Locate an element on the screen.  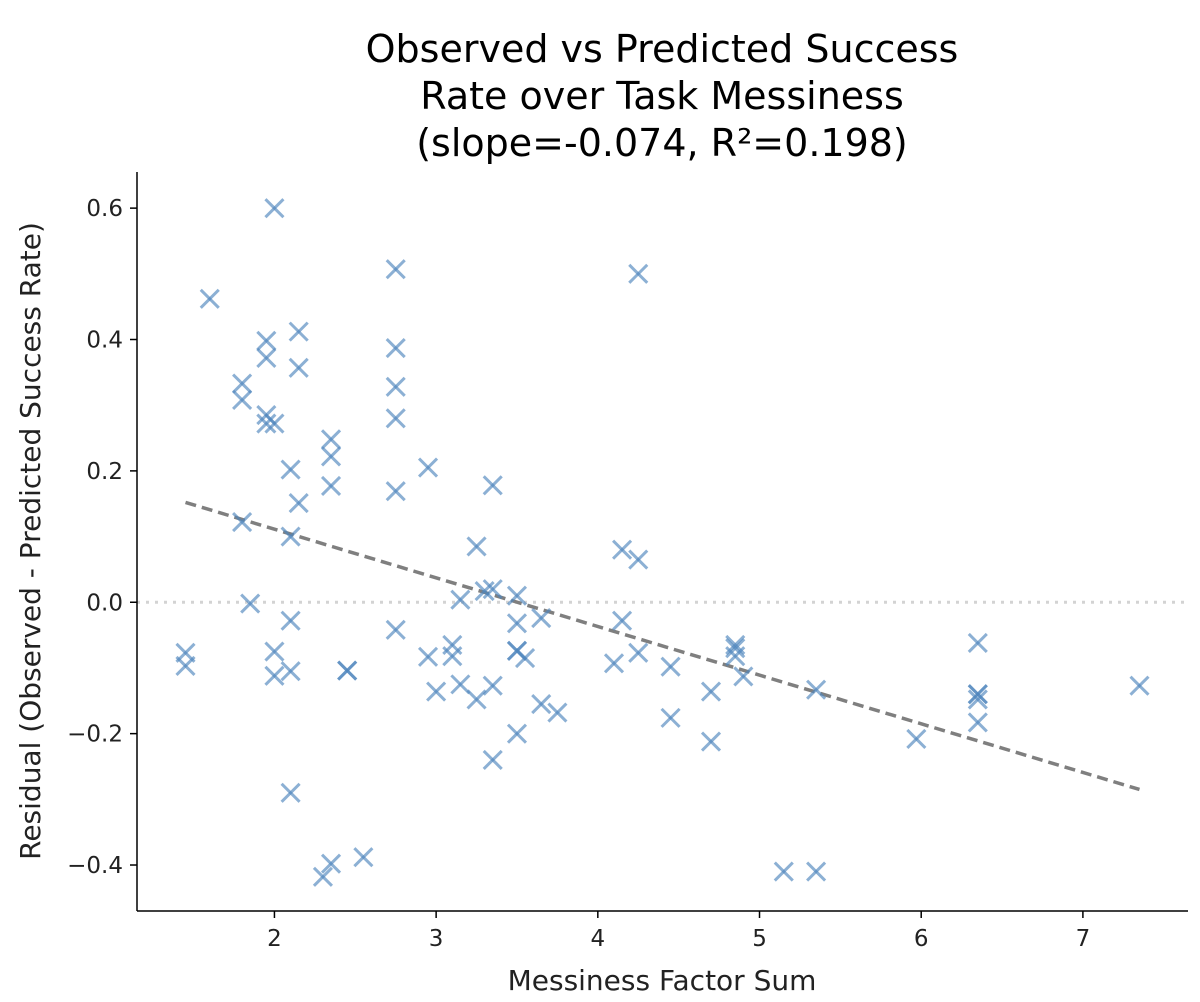
y-tick-label: 0.2 is located at coordinates (104, 472).